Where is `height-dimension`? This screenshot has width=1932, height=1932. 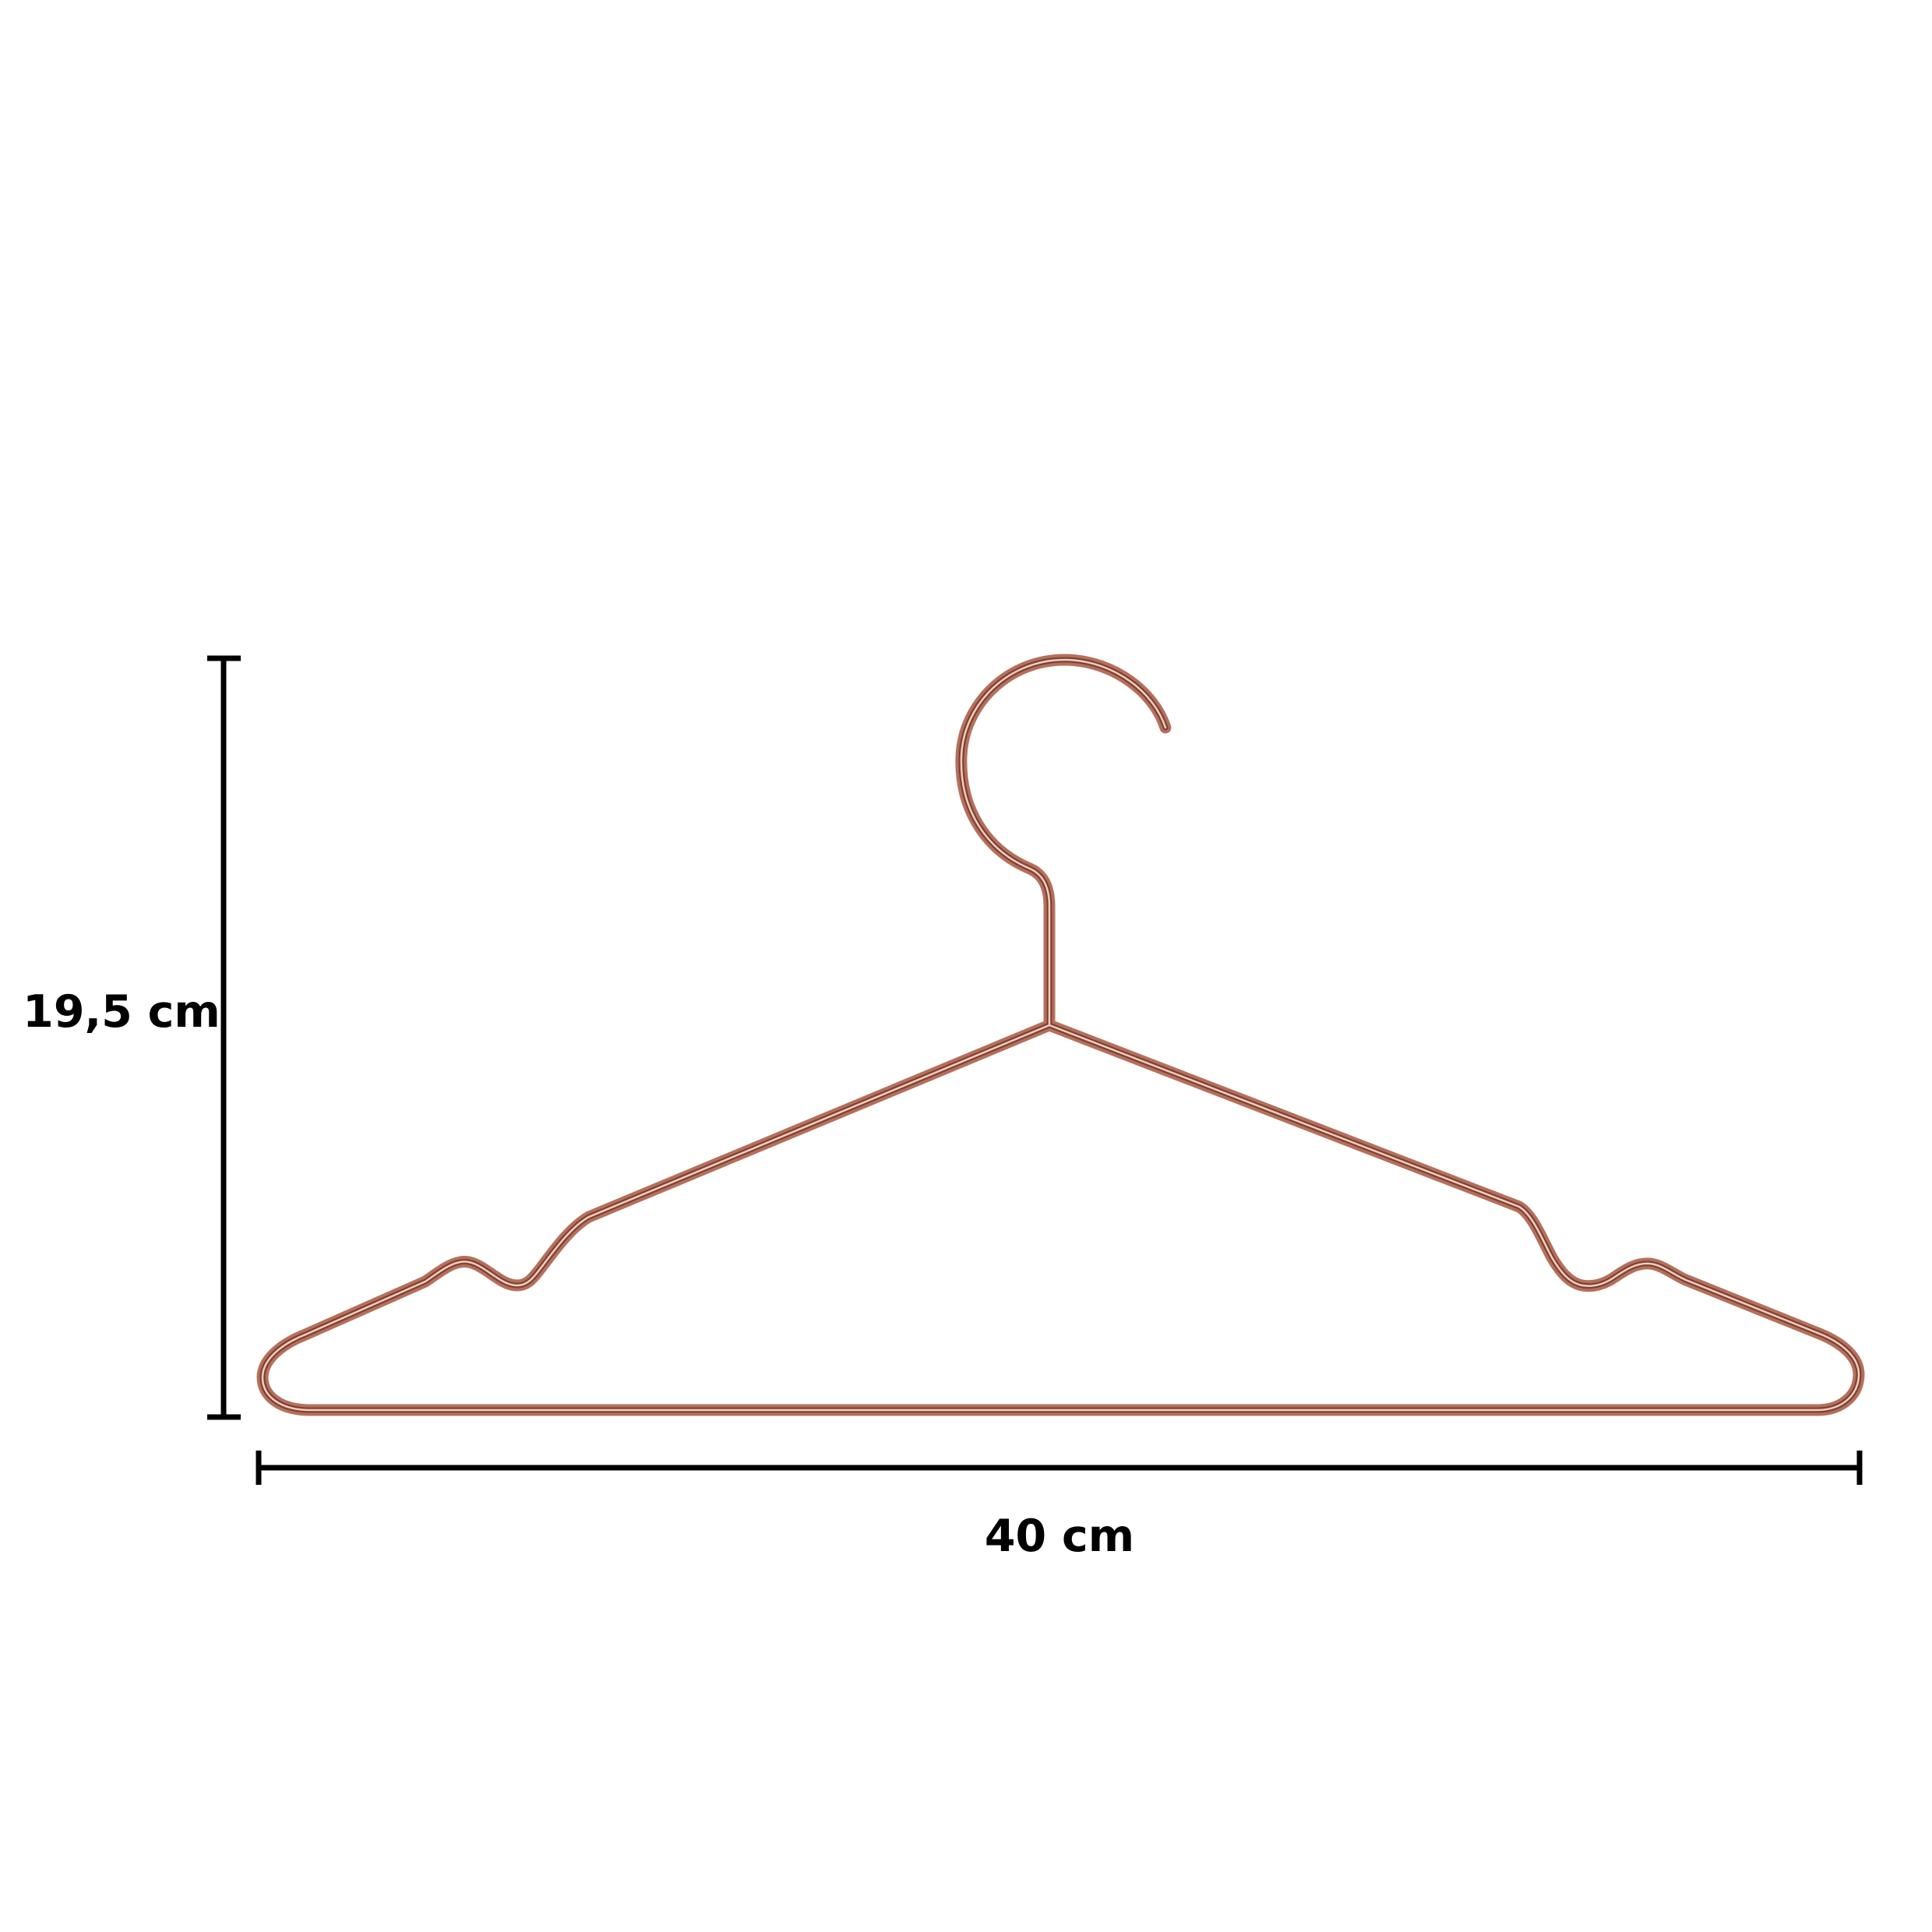
height-dimension is located at coordinates (224, 1038).